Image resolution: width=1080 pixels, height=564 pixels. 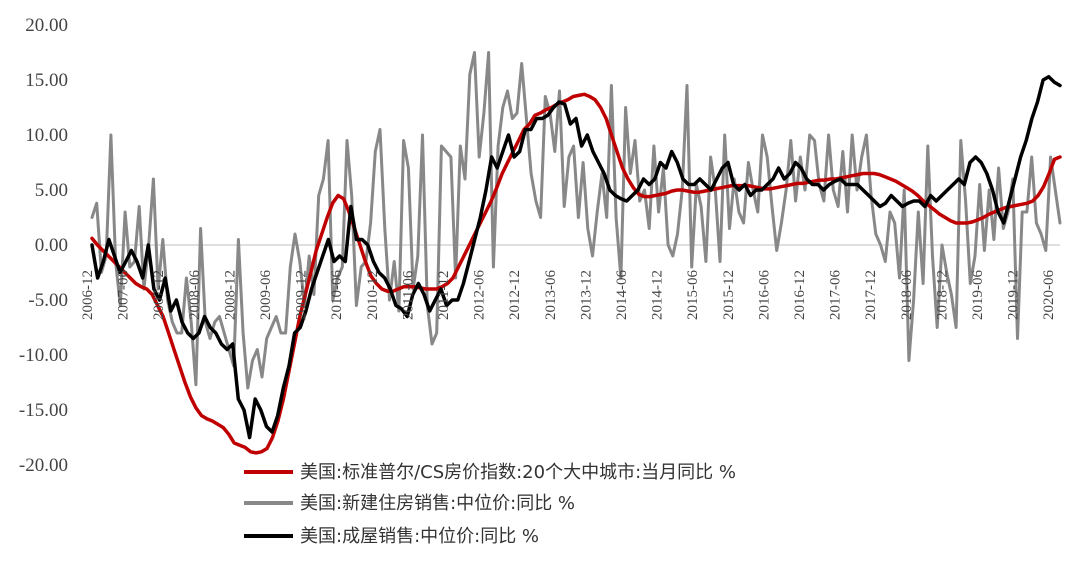 I want to click on x-tick-label: 2008-06, so click(x=195, y=295).